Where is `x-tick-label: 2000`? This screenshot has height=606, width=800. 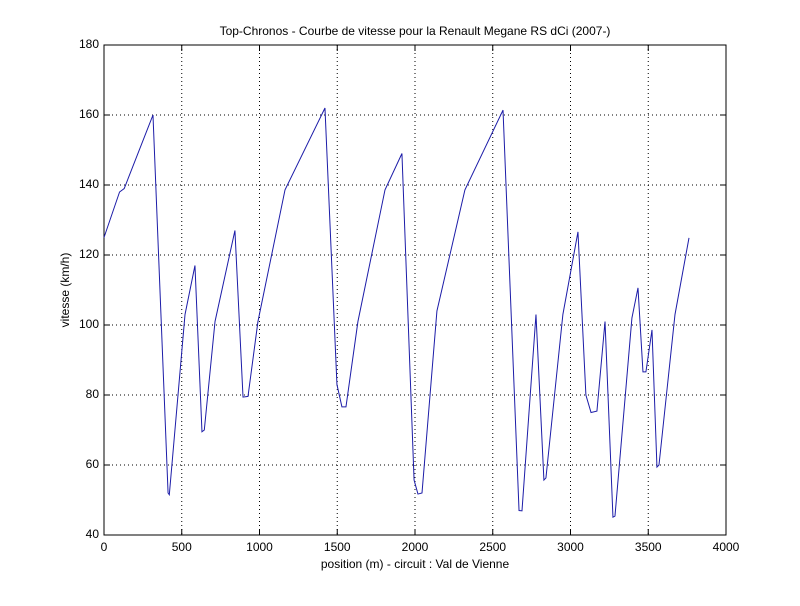
x-tick-label: 2000 is located at coordinates (415, 547).